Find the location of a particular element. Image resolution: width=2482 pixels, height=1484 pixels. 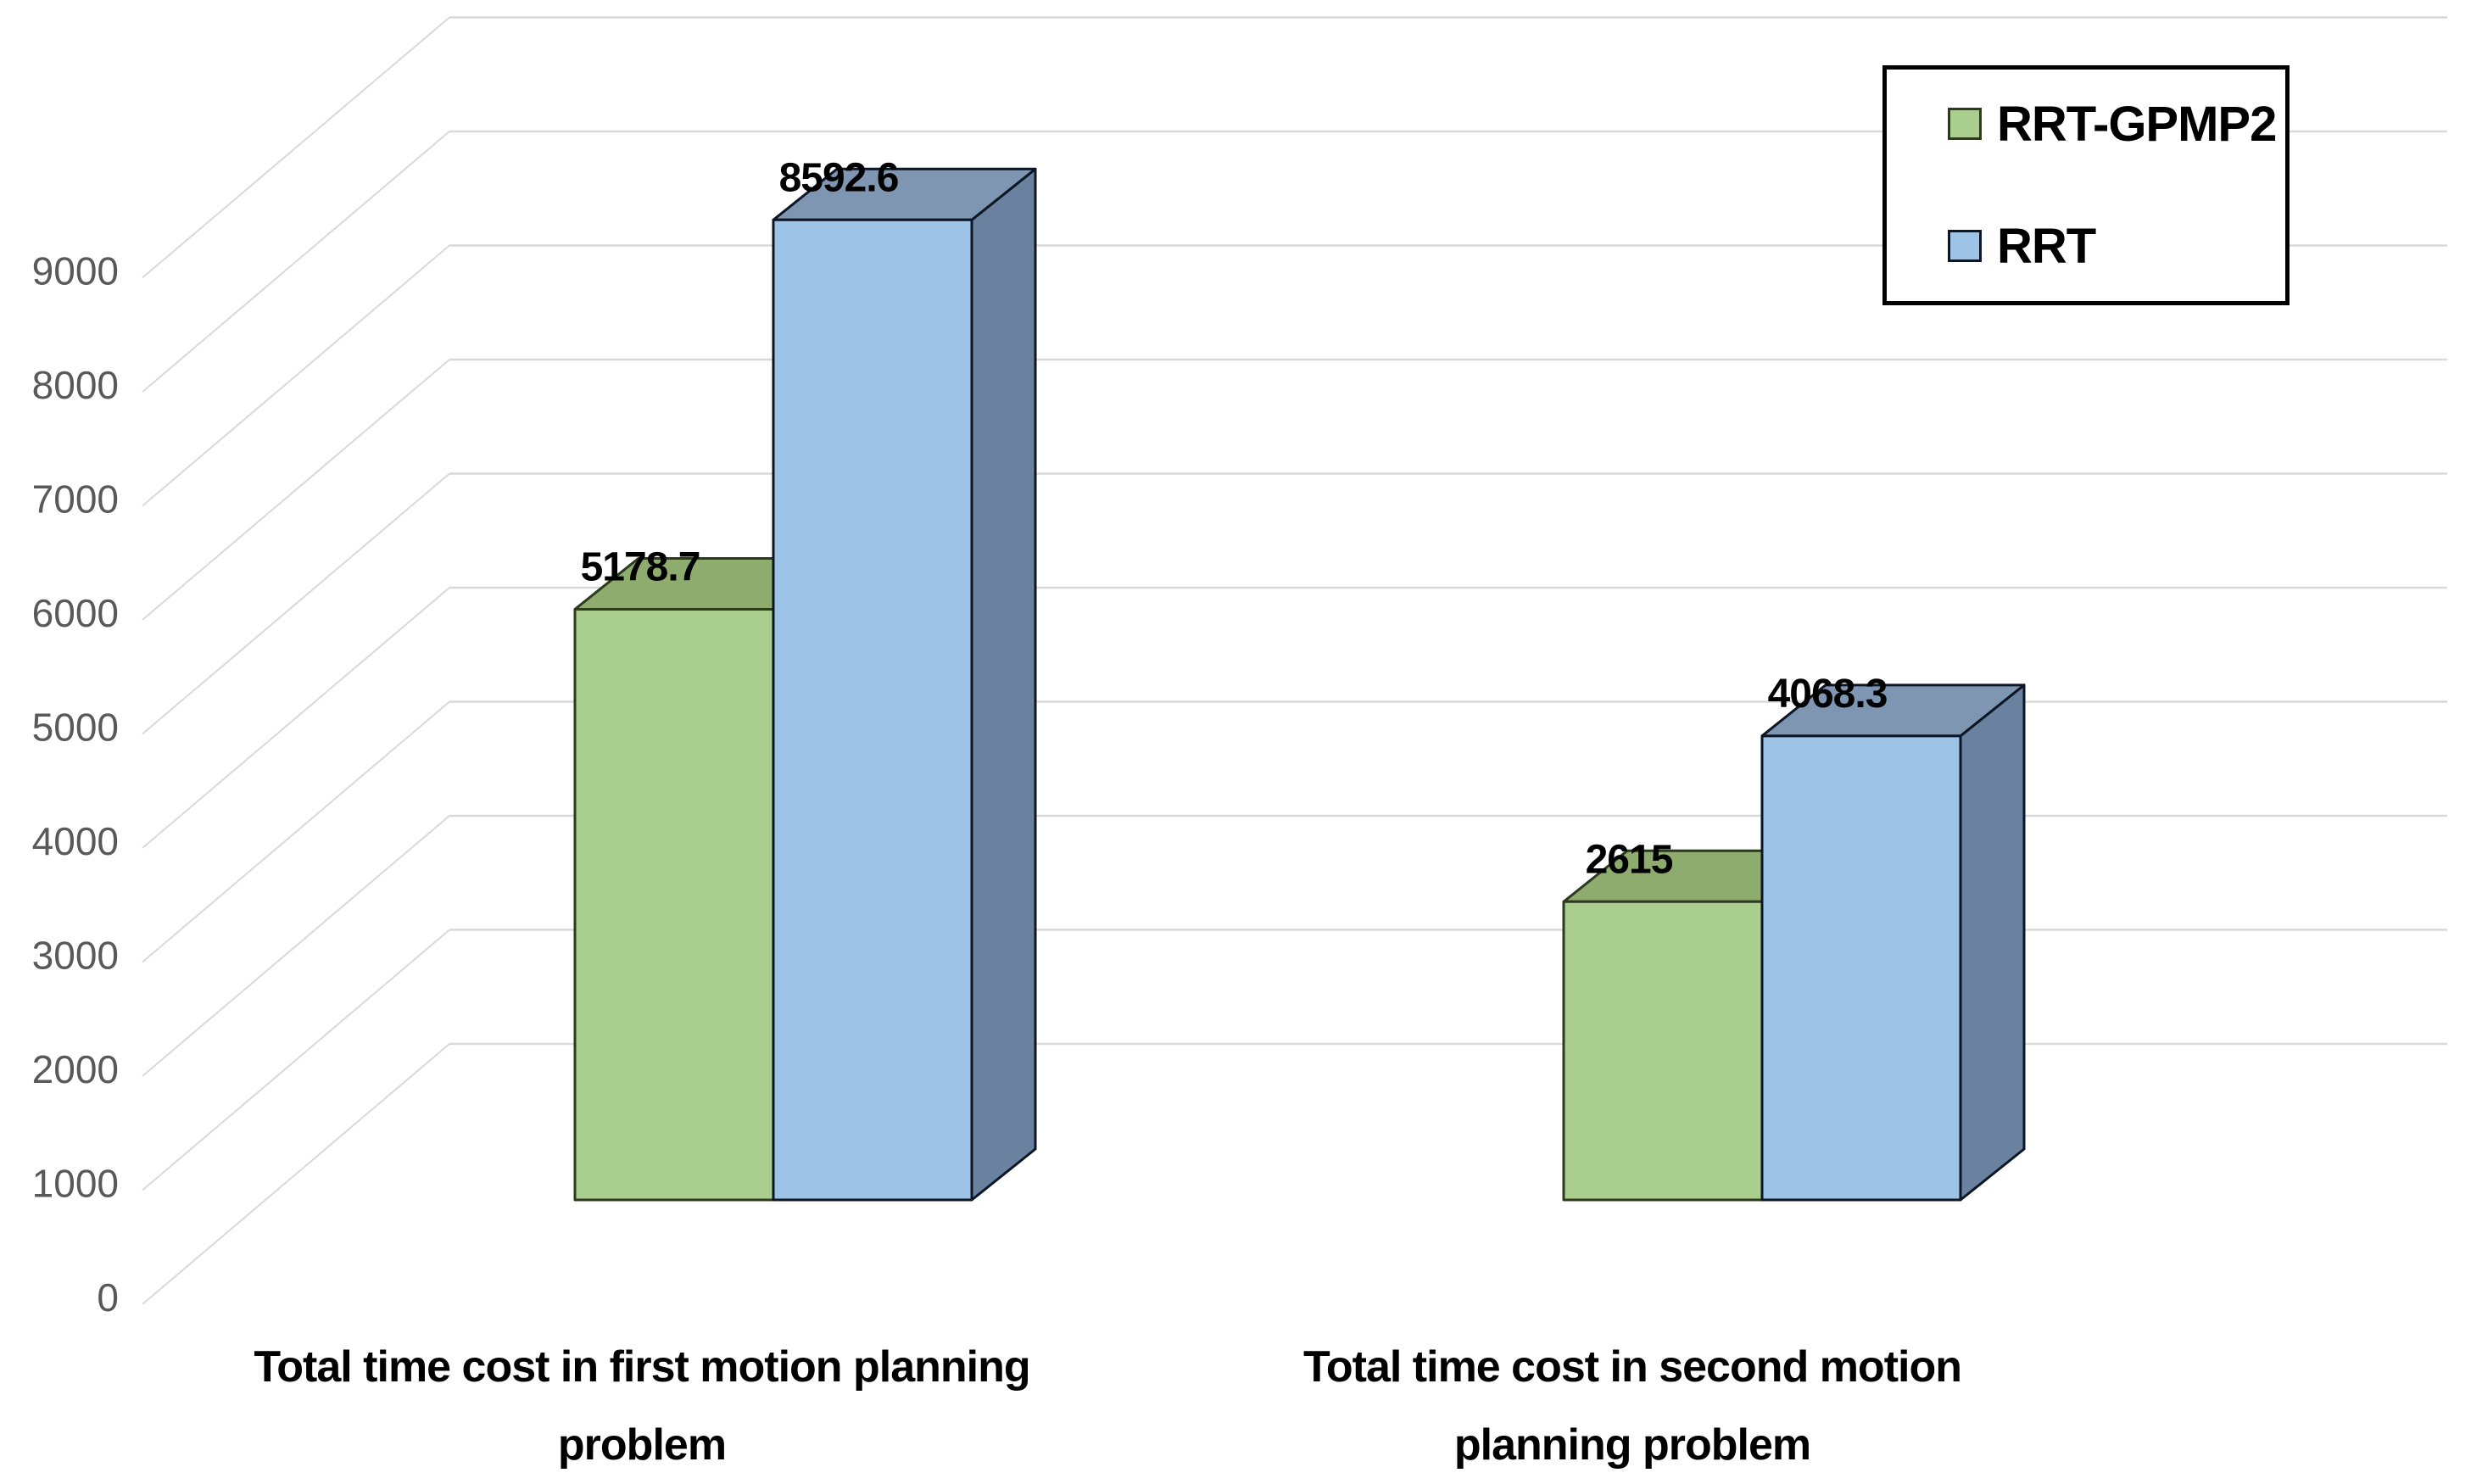

bar-rrt-cat1-data-label: 8592.6 is located at coordinates (839, 177).